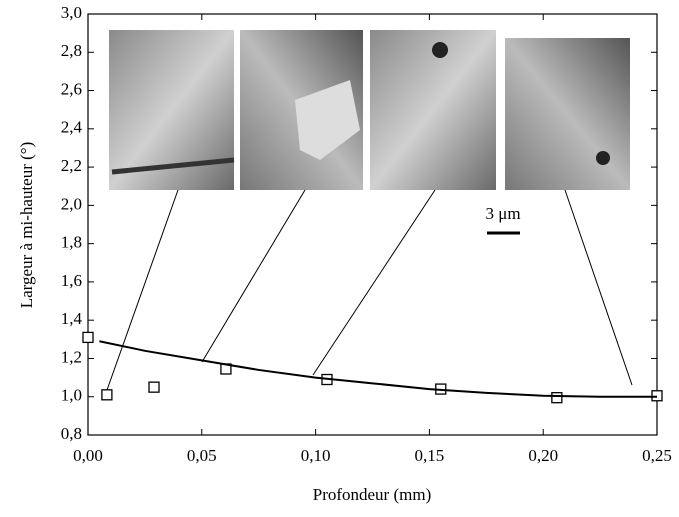 The height and width of the screenshot is (517, 679). I want to click on y-tick-label: 2,2, so click(71, 165).